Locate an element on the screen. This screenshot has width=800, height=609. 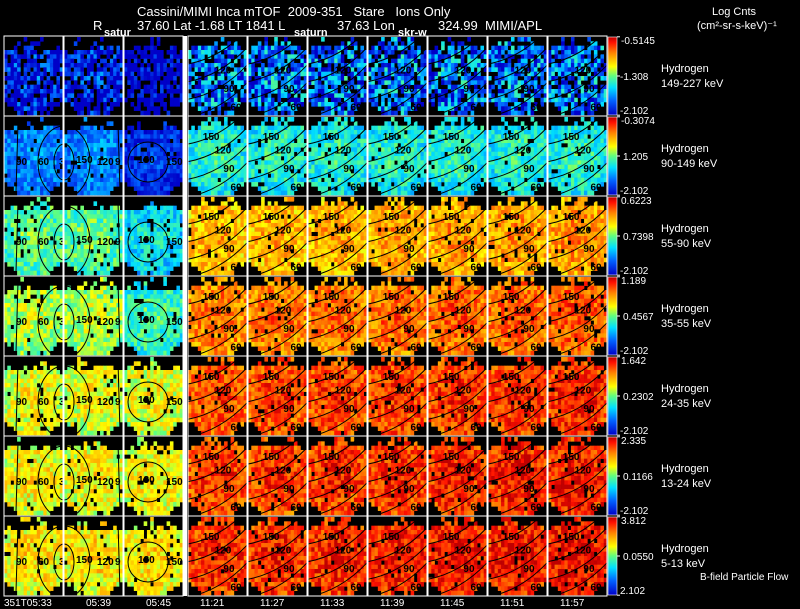
panel-cells is located at coordinates (153, 76).